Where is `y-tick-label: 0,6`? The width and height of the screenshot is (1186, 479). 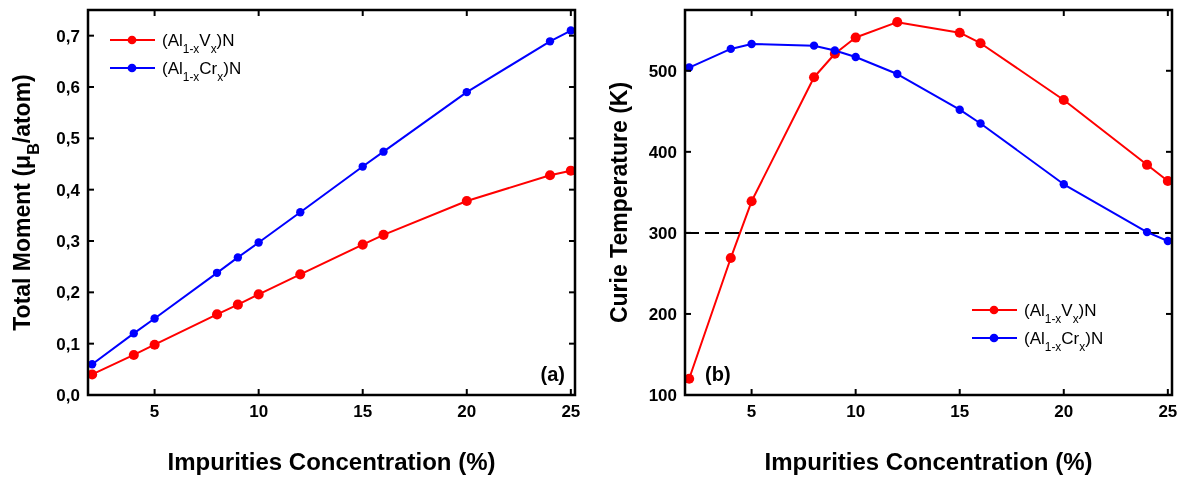
y-tick-label: 0,6 is located at coordinates (68, 87).